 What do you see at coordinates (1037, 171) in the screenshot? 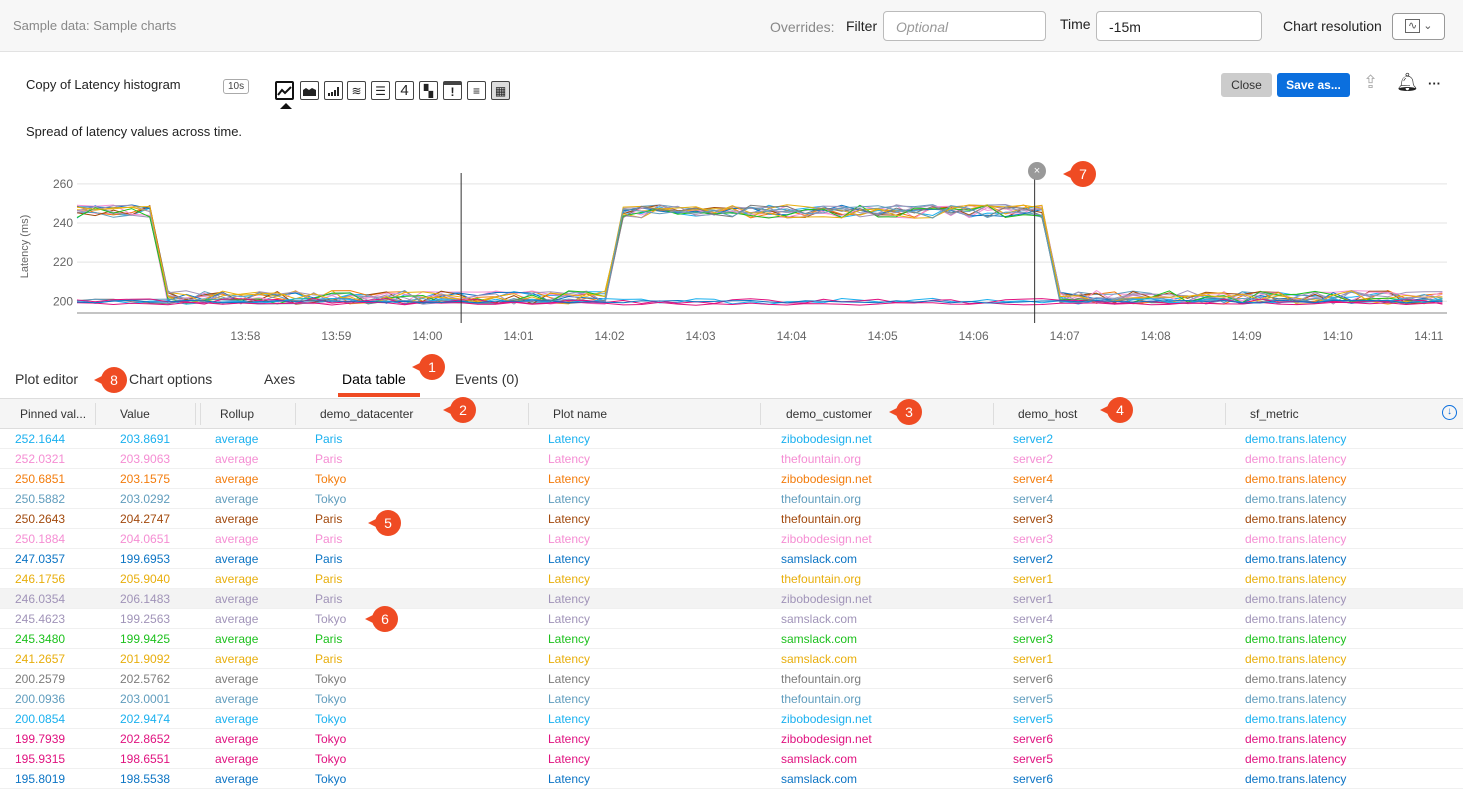
I see `unpin-close-icon: ×` at bounding box center [1037, 171].